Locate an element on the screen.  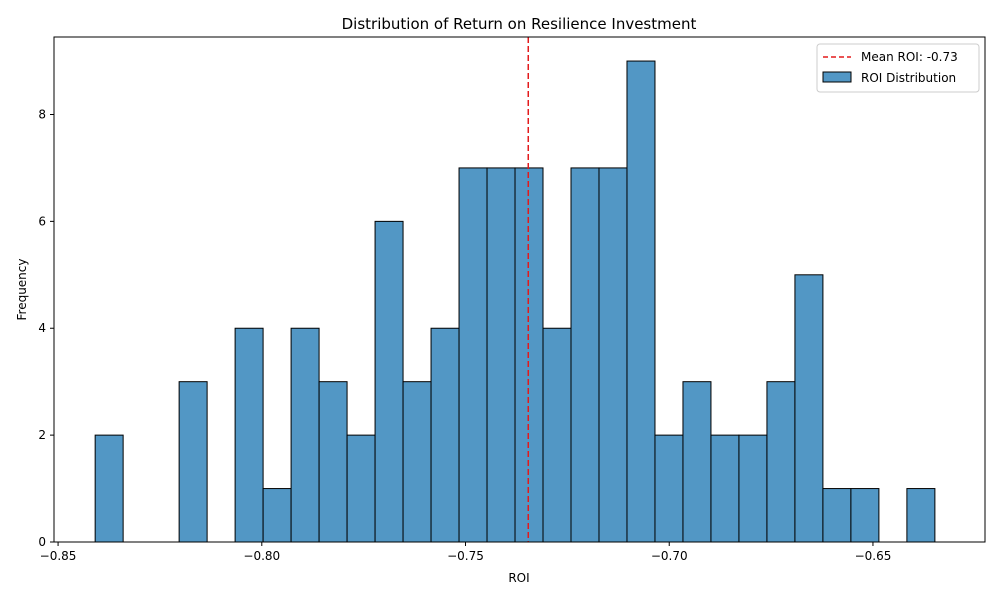
legend-mean-label: Mean ROI: -0.73 is located at coordinates (909, 57).